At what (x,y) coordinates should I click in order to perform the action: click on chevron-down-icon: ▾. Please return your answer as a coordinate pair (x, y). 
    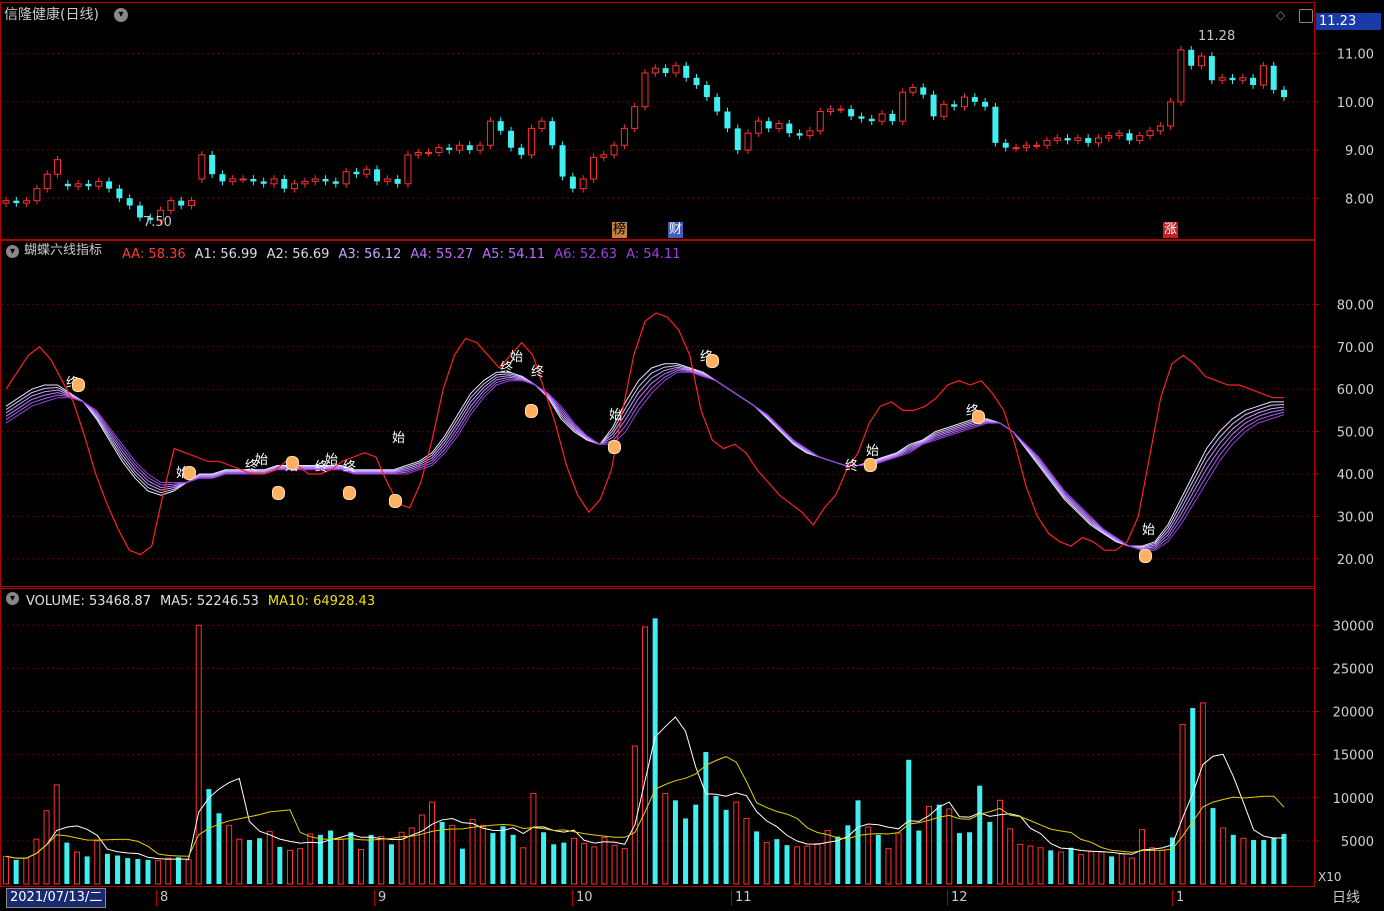
    Looking at the image, I should click on (121, 15).